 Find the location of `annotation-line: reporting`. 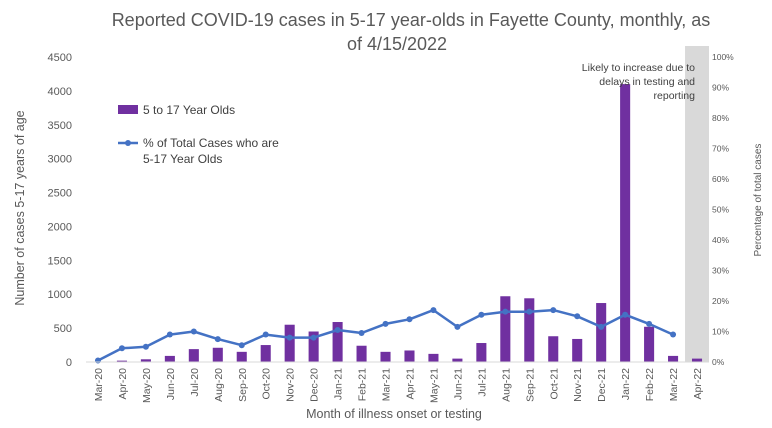

annotation-line: reporting is located at coordinates (675, 96).